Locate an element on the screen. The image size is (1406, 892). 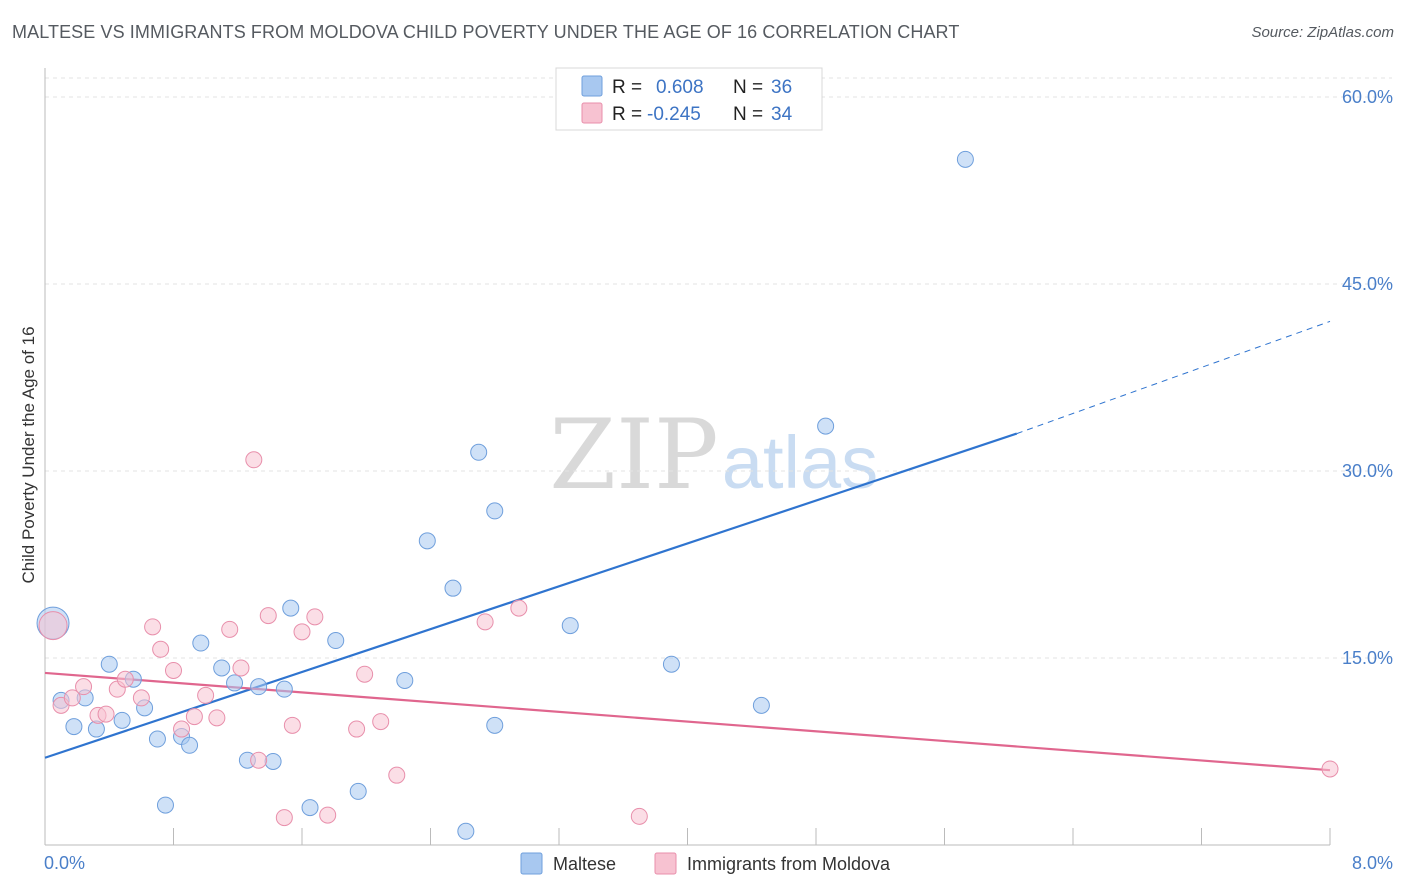
y-tick-label-1: 30.0% is located at coordinates (1367, 471).